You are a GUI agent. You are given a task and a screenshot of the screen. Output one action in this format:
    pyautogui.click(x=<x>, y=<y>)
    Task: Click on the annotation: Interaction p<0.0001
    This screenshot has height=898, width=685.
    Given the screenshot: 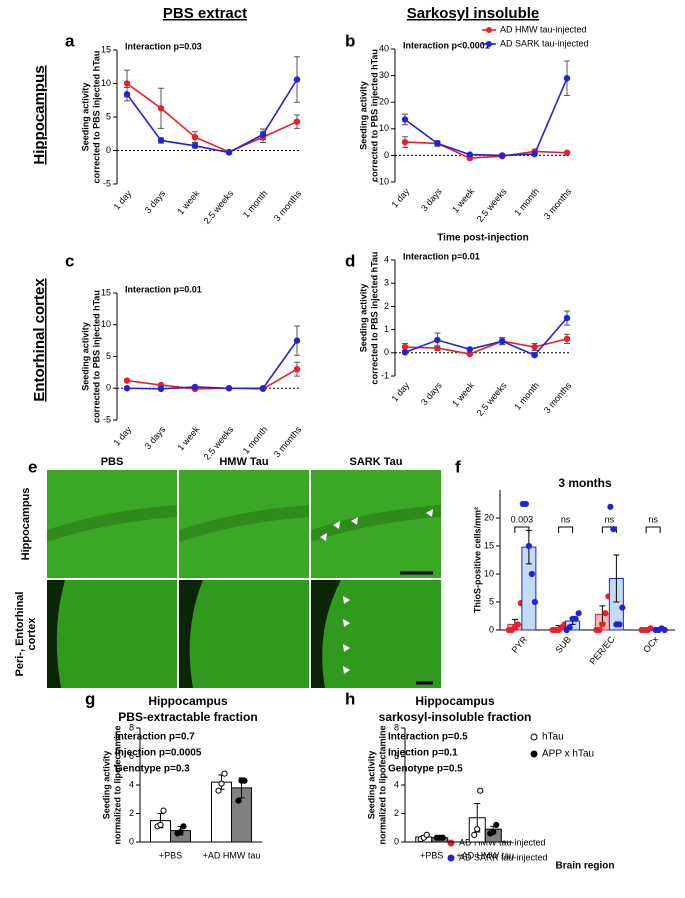 What is the action you would take?
    pyautogui.click(x=446, y=45)
    